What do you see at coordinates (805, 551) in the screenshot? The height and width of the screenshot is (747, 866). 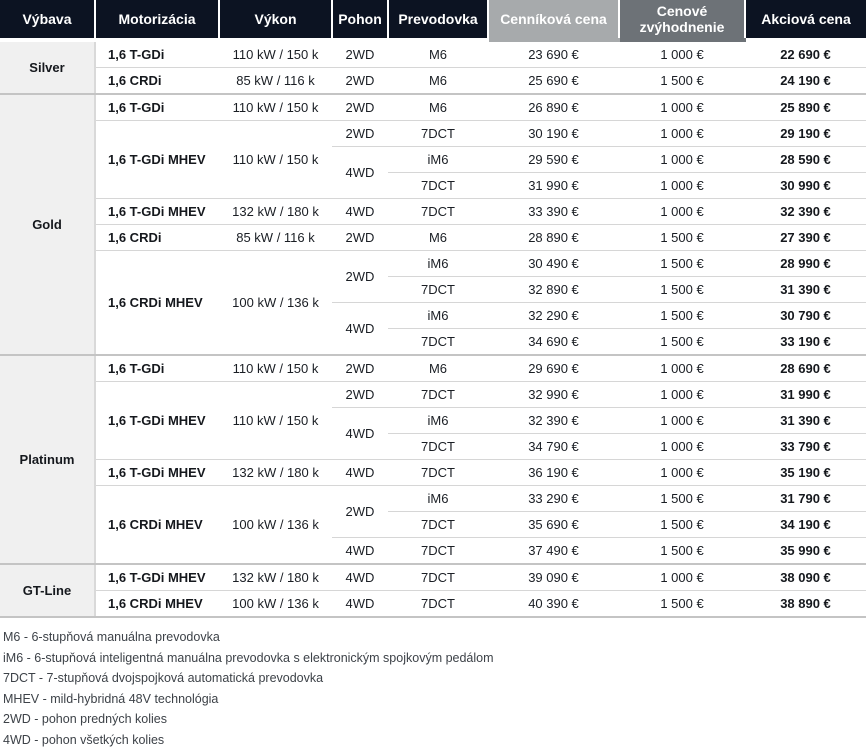 I see `cell-promo: 35 990 €` at bounding box center [805, 551].